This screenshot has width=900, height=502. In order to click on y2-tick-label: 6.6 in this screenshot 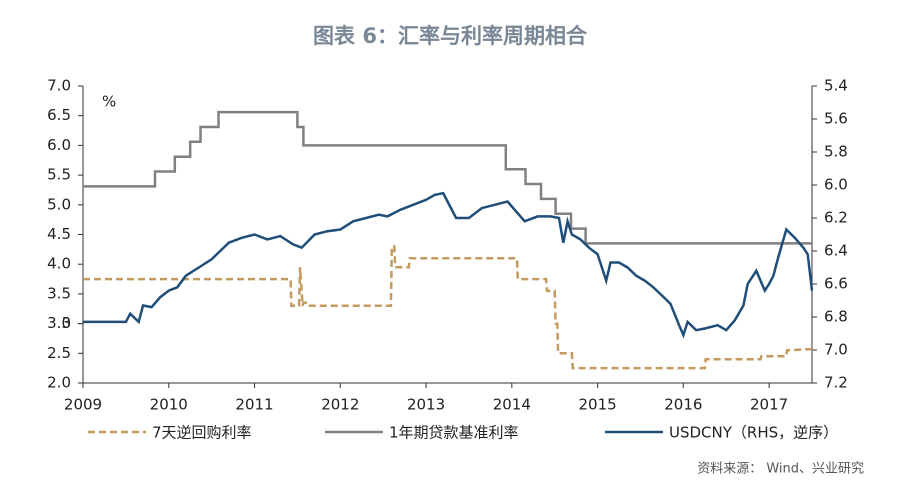, I will do `click(836, 284)`.